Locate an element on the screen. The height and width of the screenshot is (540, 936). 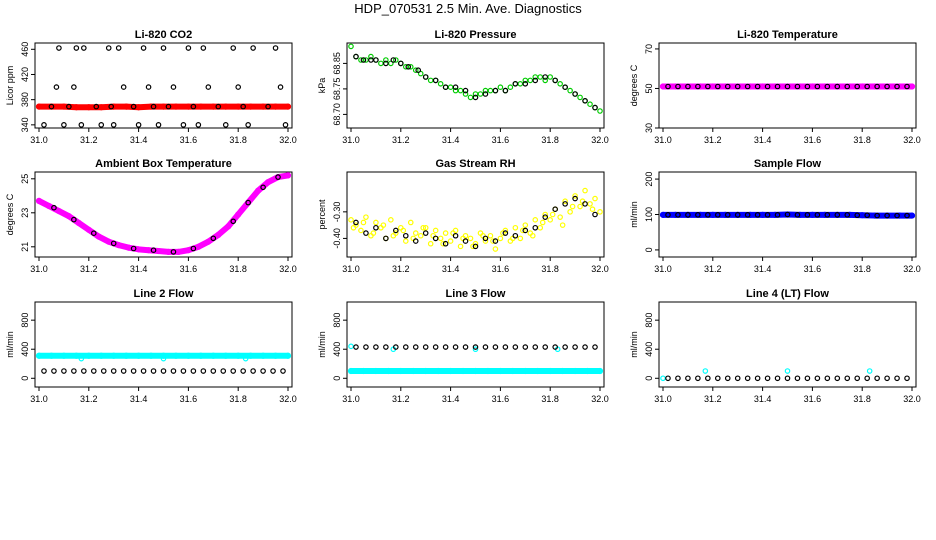
x-tick-label: 31.0 is located at coordinates (663, 269).